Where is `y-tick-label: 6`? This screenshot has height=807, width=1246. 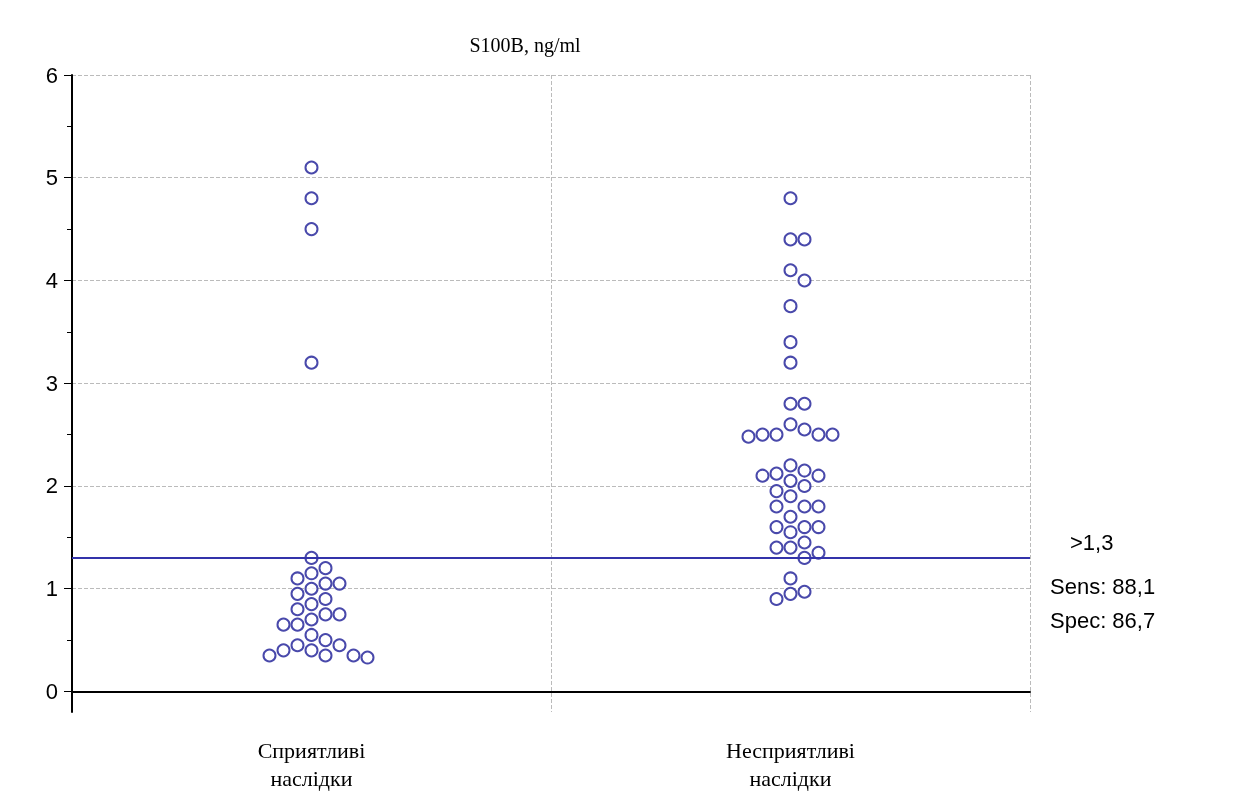 y-tick-label: 6 is located at coordinates (51, 75).